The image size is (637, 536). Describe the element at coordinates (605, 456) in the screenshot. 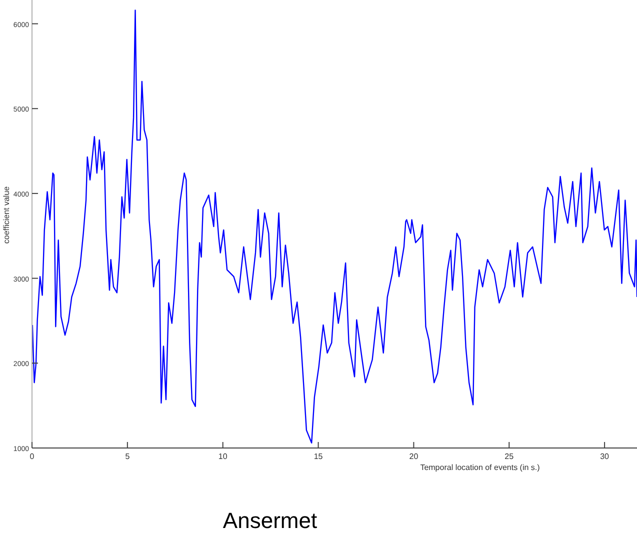

I see `x-tick-label: 30` at that location.